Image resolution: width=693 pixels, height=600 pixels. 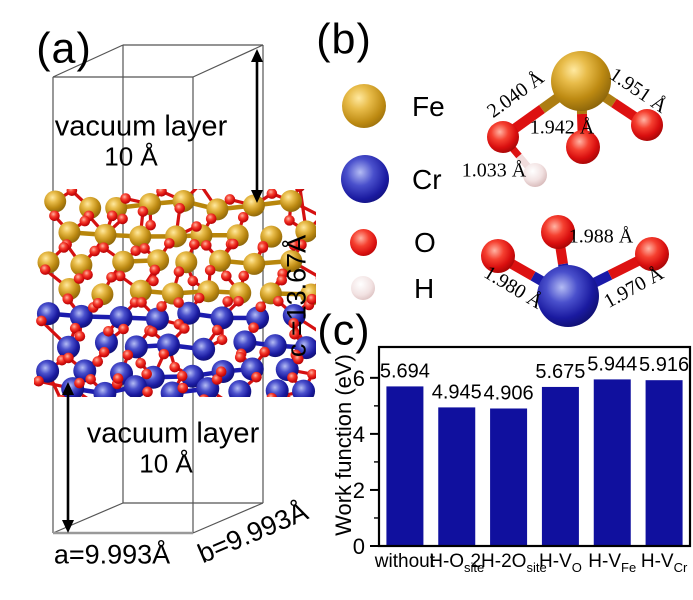 What do you see at coordinates (359, 378) in the screenshot?
I see `y-tick-label: 6` at bounding box center [359, 378].